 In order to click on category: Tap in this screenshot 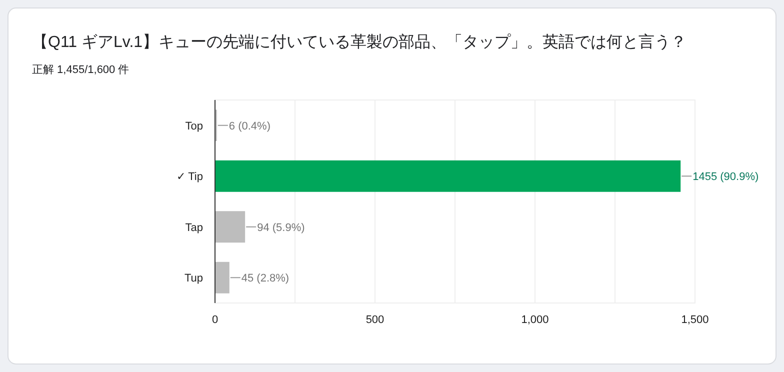, I will do `click(194, 228)`.